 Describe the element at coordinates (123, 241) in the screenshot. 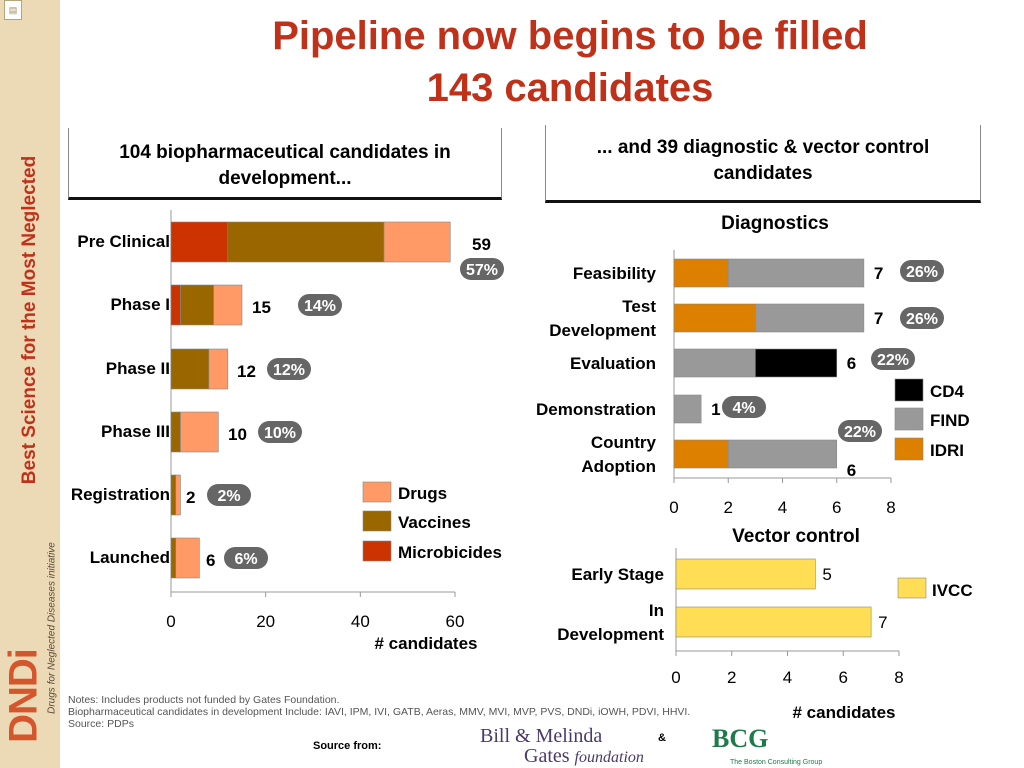

I see `biopharma-category-label: Pre Clinical` at that location.